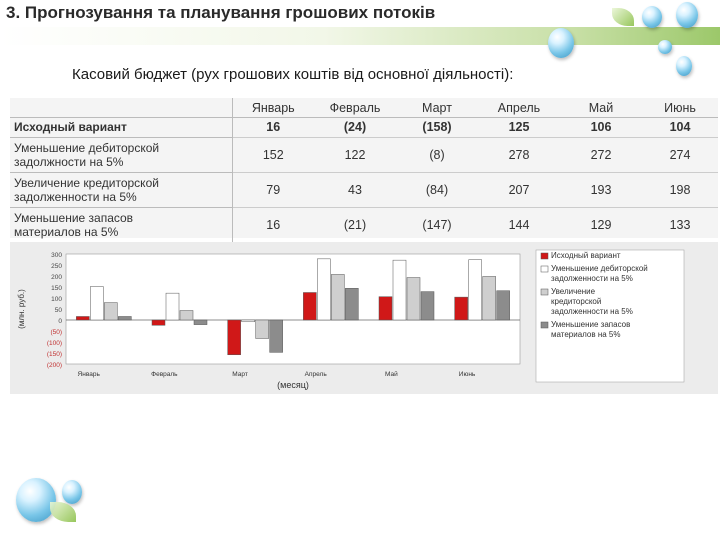  I want to click on legend-label: материалов на 5%, so click(586, 334).